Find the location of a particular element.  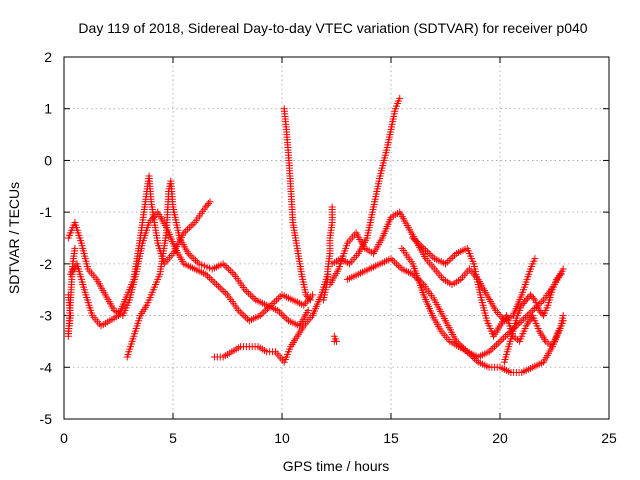

y-tick-label: -1 is located at coordinates (46, 212).